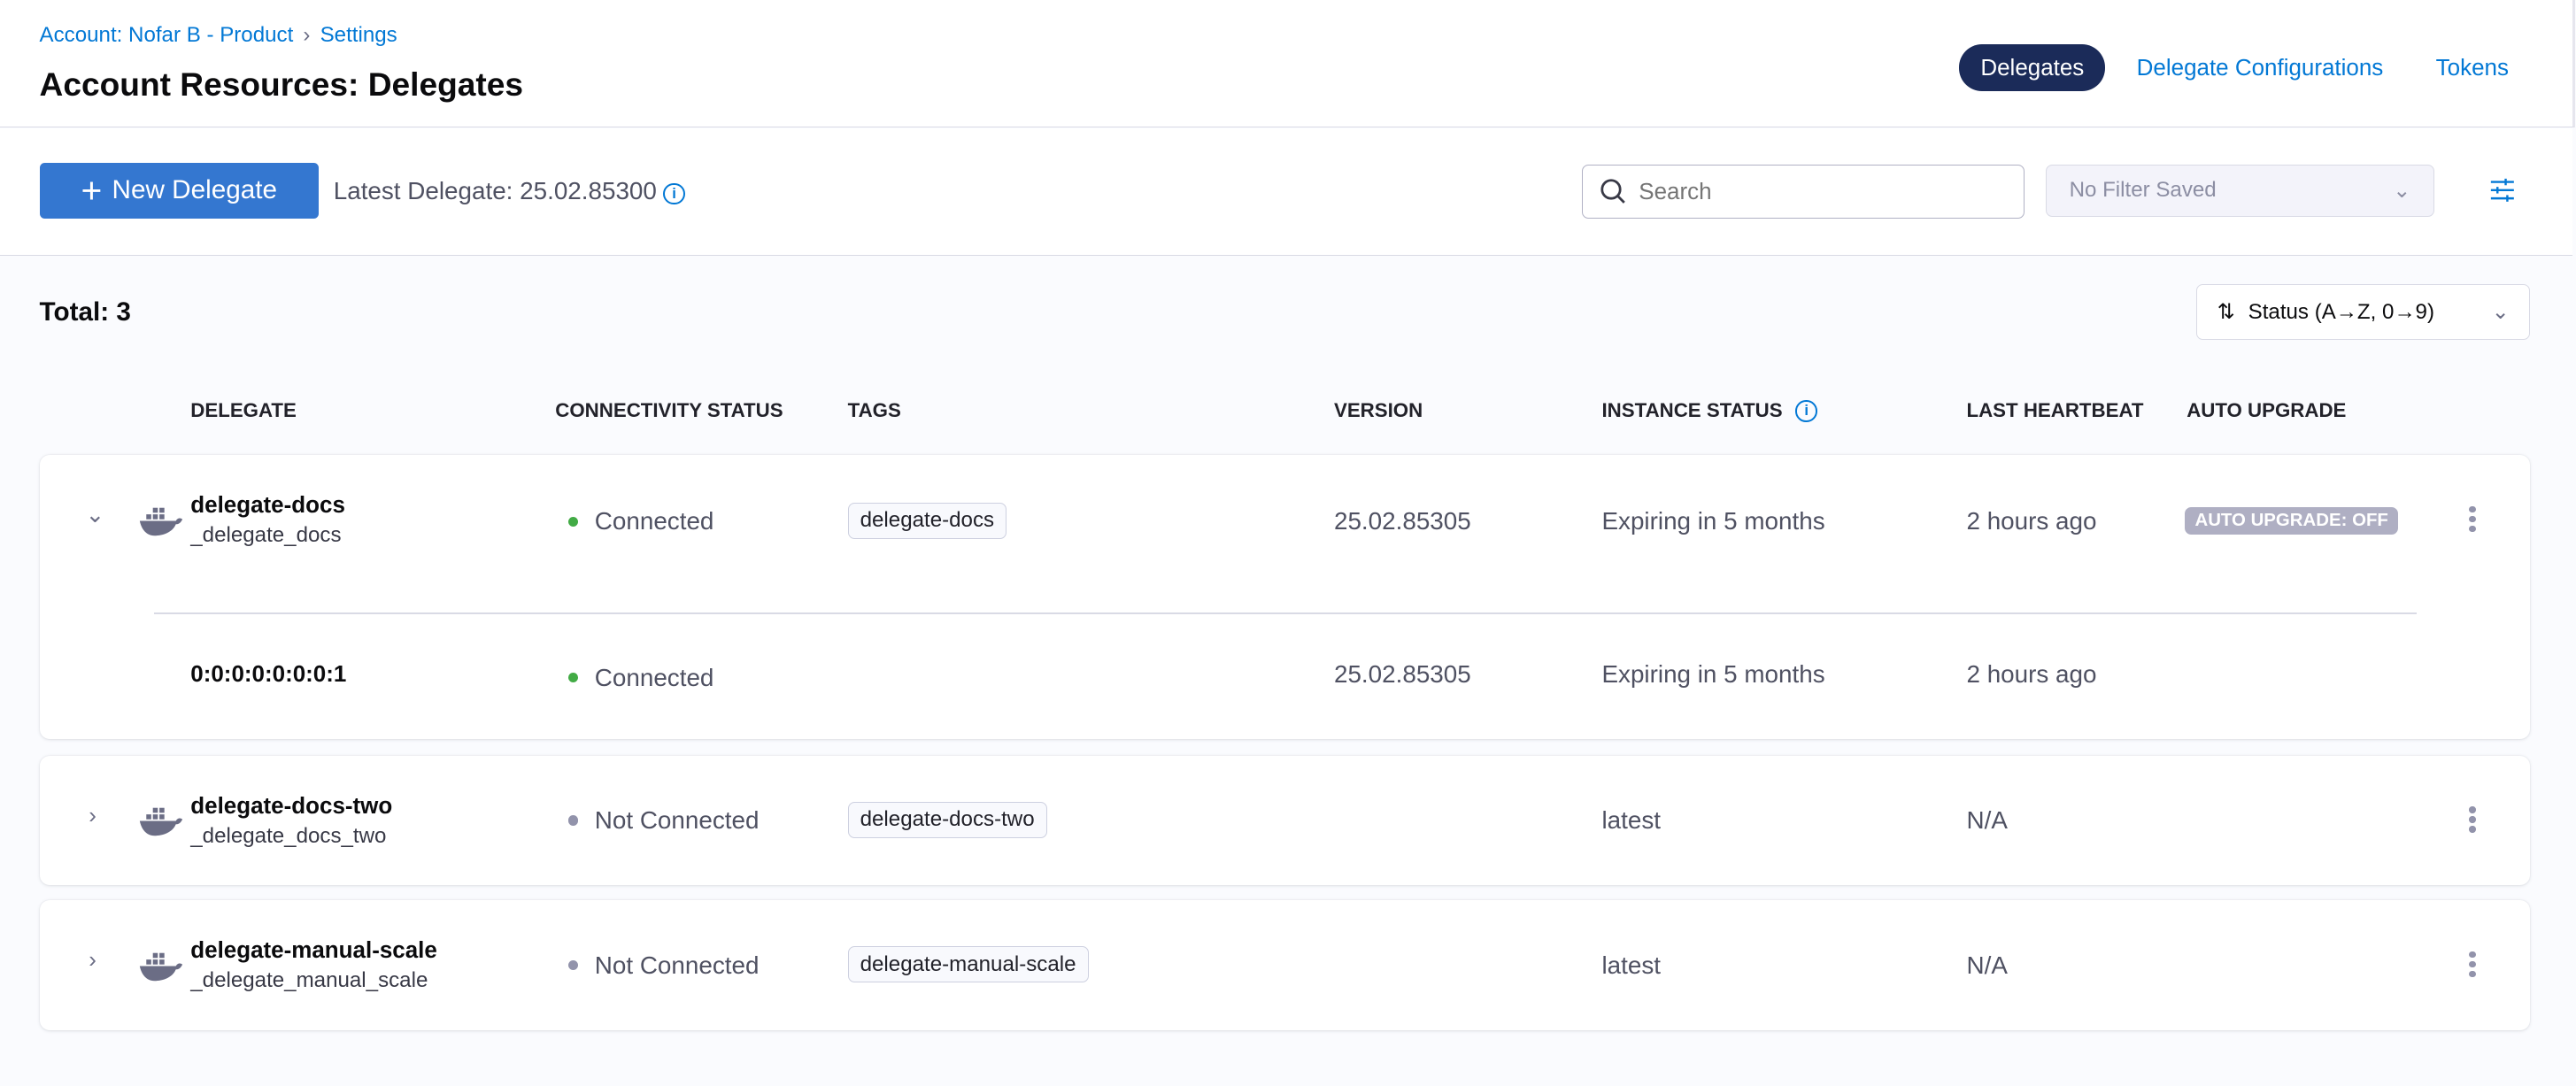 The height and width of the screenshot is (1086, 2576). Describe the element at coordinates (2143, 190) in the screenshot. I see `filter-value: No Filter Saved` at that location.